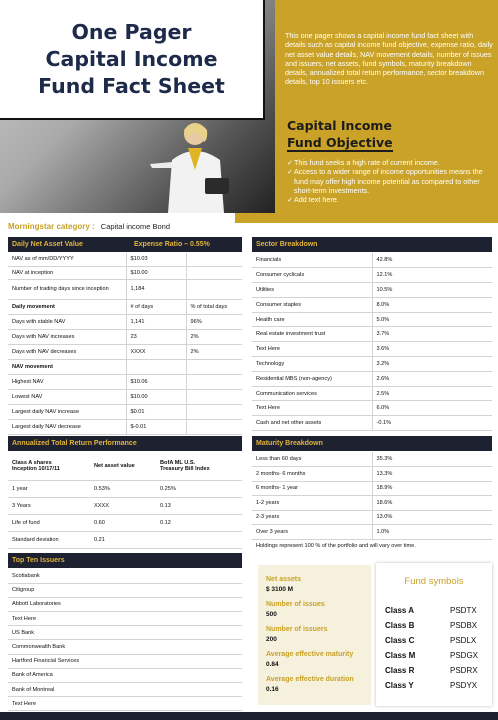 Image resolution: width=498 pixels, height=720 pixels. I want to click on stat-label: Number of issuers, so click(297, 629).